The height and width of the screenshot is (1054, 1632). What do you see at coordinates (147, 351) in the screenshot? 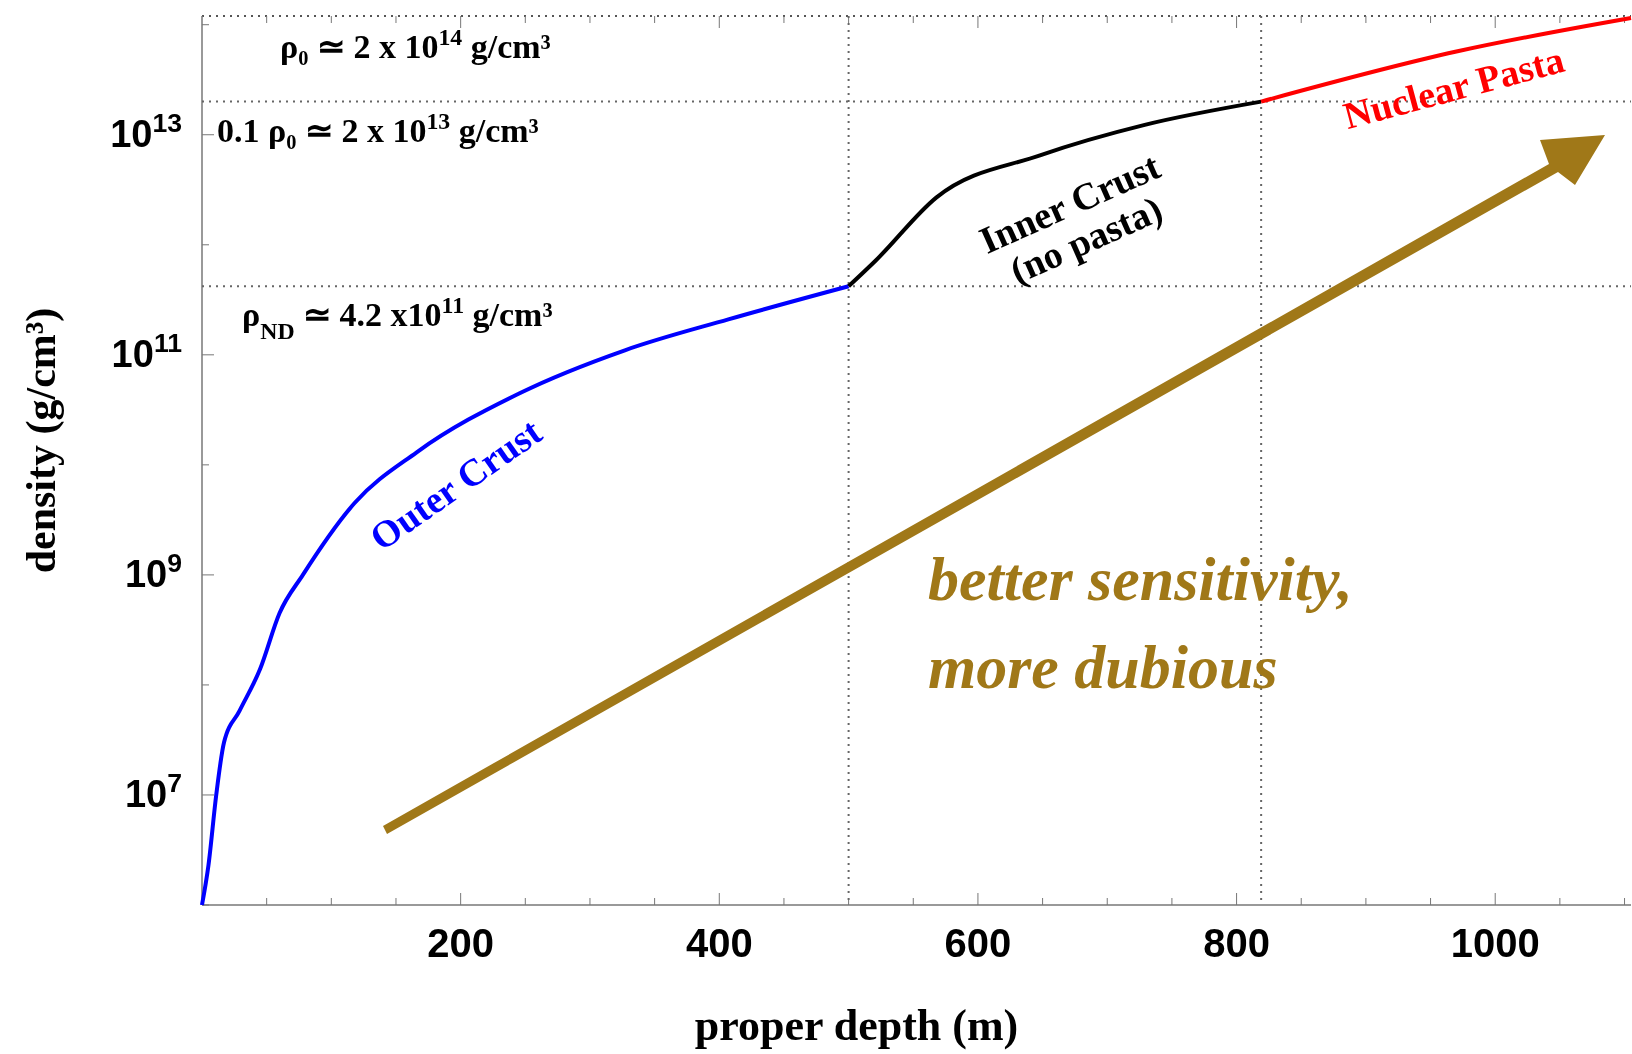
I see `y-tick-label: 10$^{11}$` at bounding box center [147, 351].